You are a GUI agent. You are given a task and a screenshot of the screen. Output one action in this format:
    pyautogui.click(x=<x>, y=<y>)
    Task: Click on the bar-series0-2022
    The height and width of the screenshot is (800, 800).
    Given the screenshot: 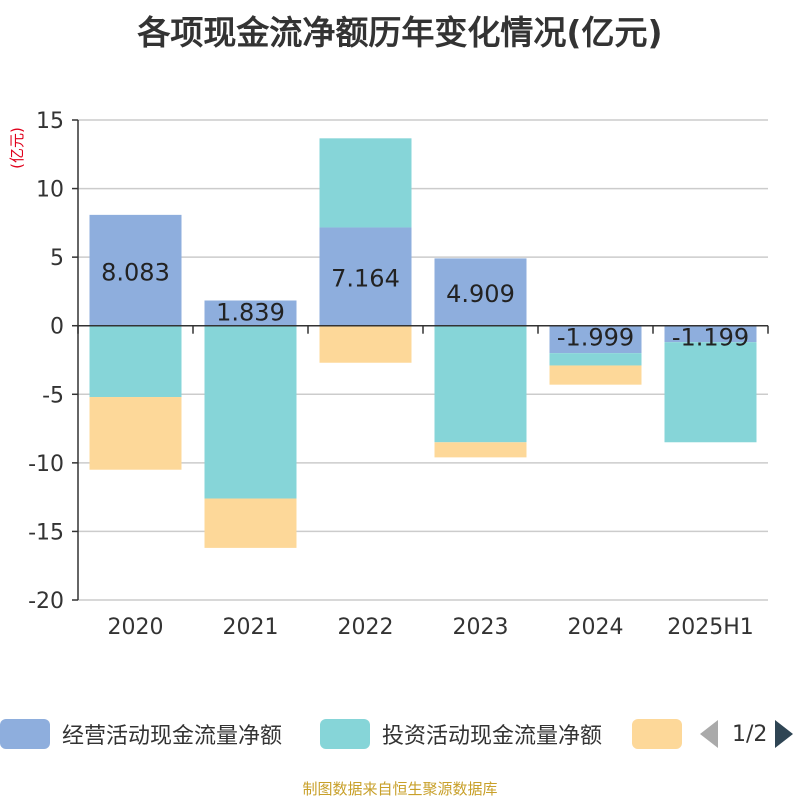 What is the action you would take?
    pyautogui.click(x=365, y=276)
    